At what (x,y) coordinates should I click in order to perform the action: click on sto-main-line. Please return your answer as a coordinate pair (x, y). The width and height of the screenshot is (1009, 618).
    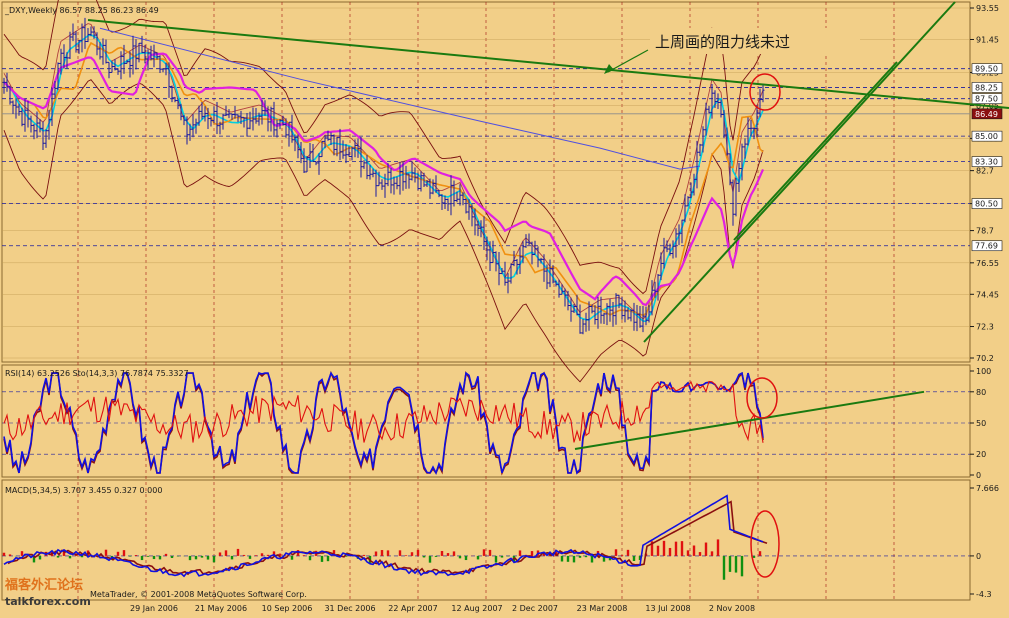
    Looking at the image, I should click on (383, 423).